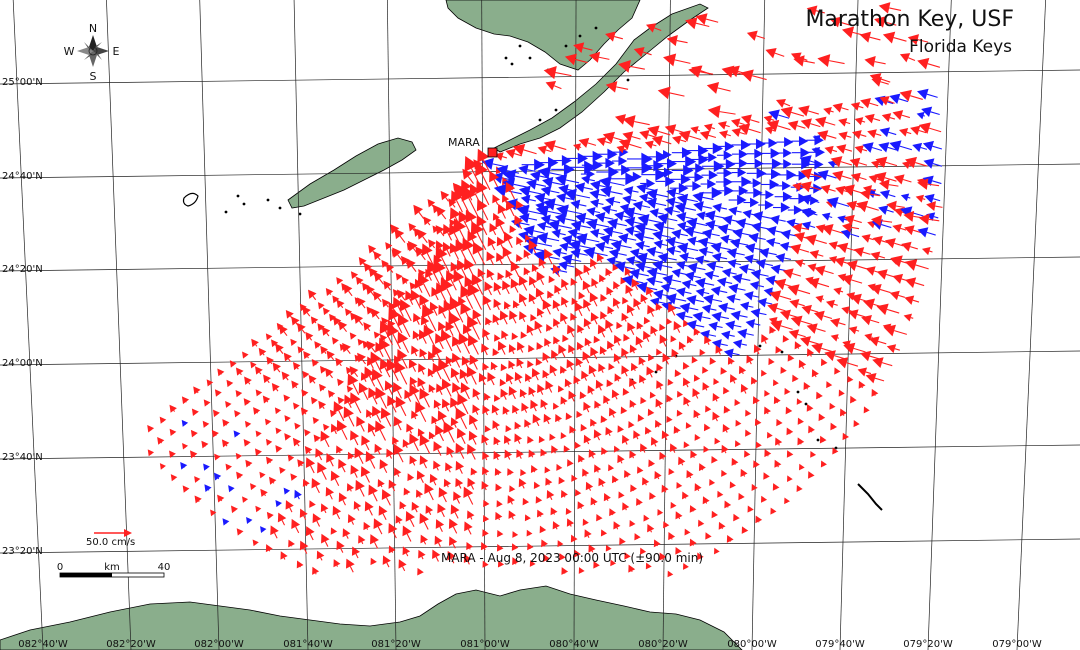 The height and width of the screenshot is (650, 1080). Describe the element at coordinates (939, 325) in the screenshot. I see `longitude-line` at that location.